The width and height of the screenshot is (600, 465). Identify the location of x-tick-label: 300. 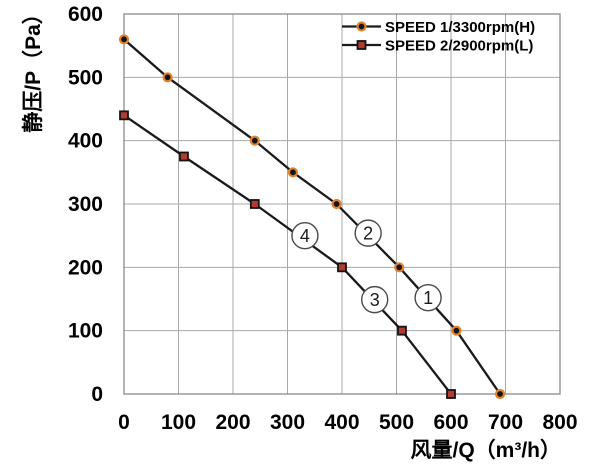
(287, 422).